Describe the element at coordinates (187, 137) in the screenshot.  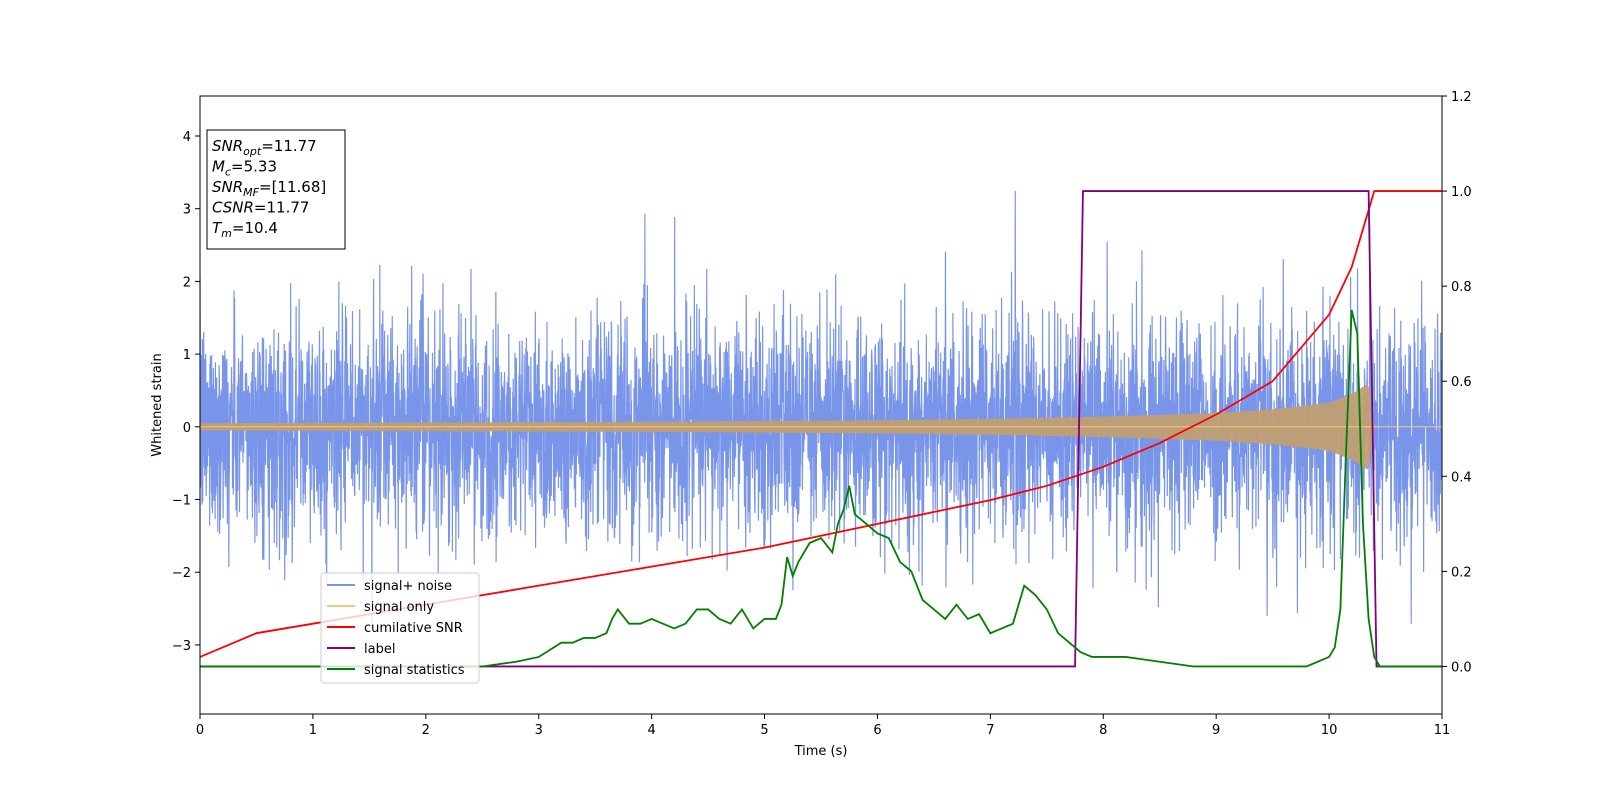
I see `y-left-tick-label: 4` at that location.